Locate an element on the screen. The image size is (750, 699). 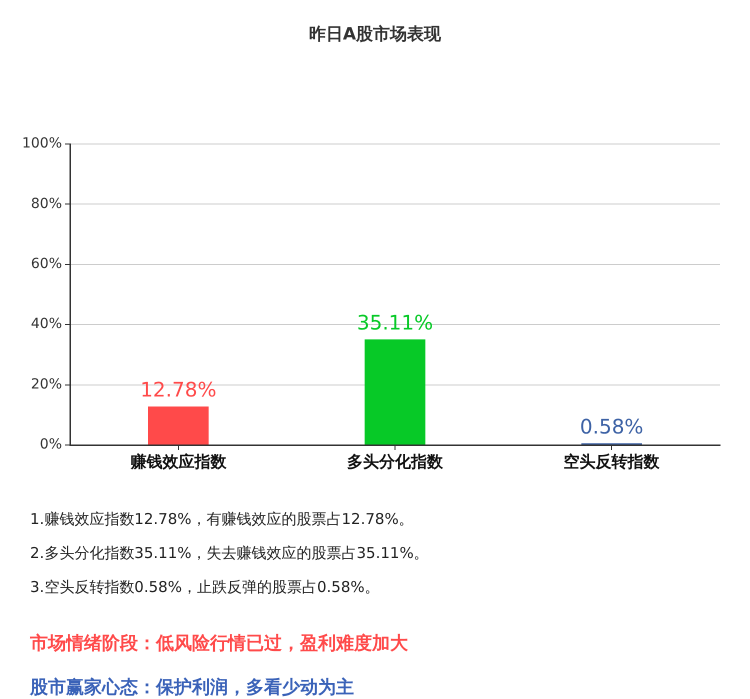
y-tick-label: 60% is located at coordinates (46, 264).